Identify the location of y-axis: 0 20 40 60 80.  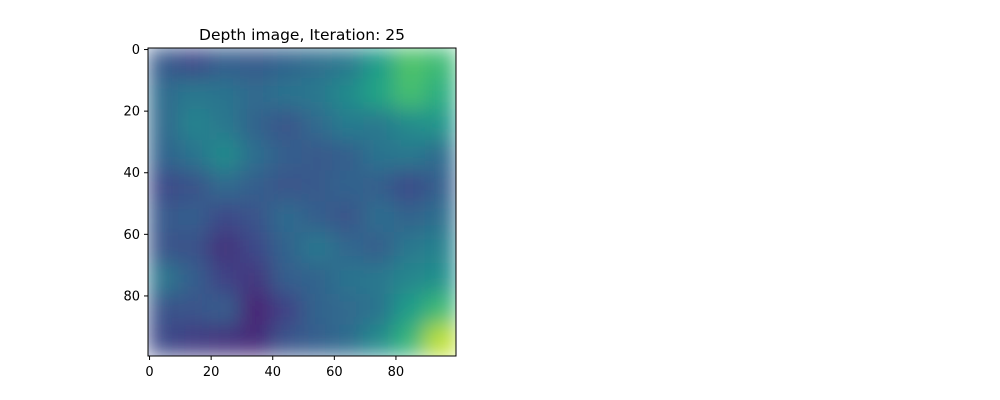
(135, 173).